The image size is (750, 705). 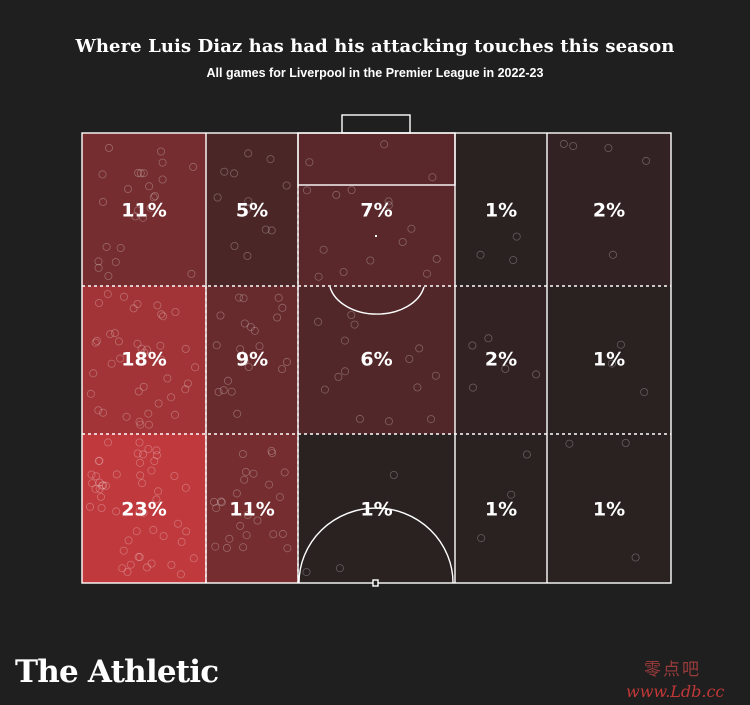 What do you see at coordinates (377, 300) in the screenshot?
I see `penalty-arc` at bounding box center [377, 300].